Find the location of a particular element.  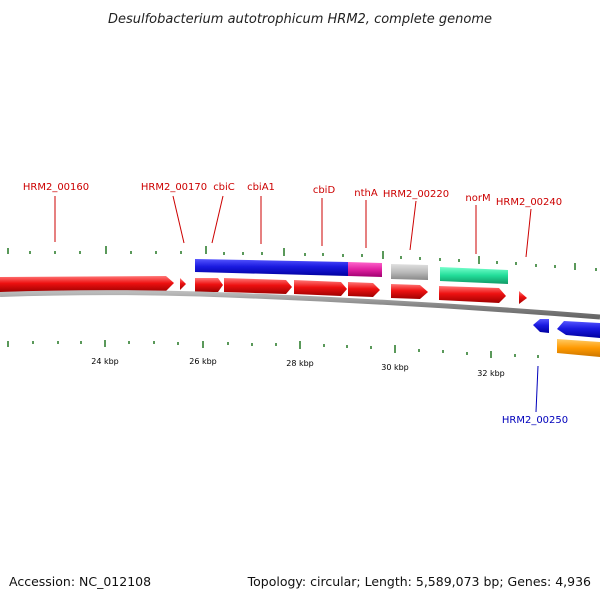

scale-labels: 24 kbp 26 kbp 28 kbp 30 kbp 32 kbp is located at coordinates (298, 367).